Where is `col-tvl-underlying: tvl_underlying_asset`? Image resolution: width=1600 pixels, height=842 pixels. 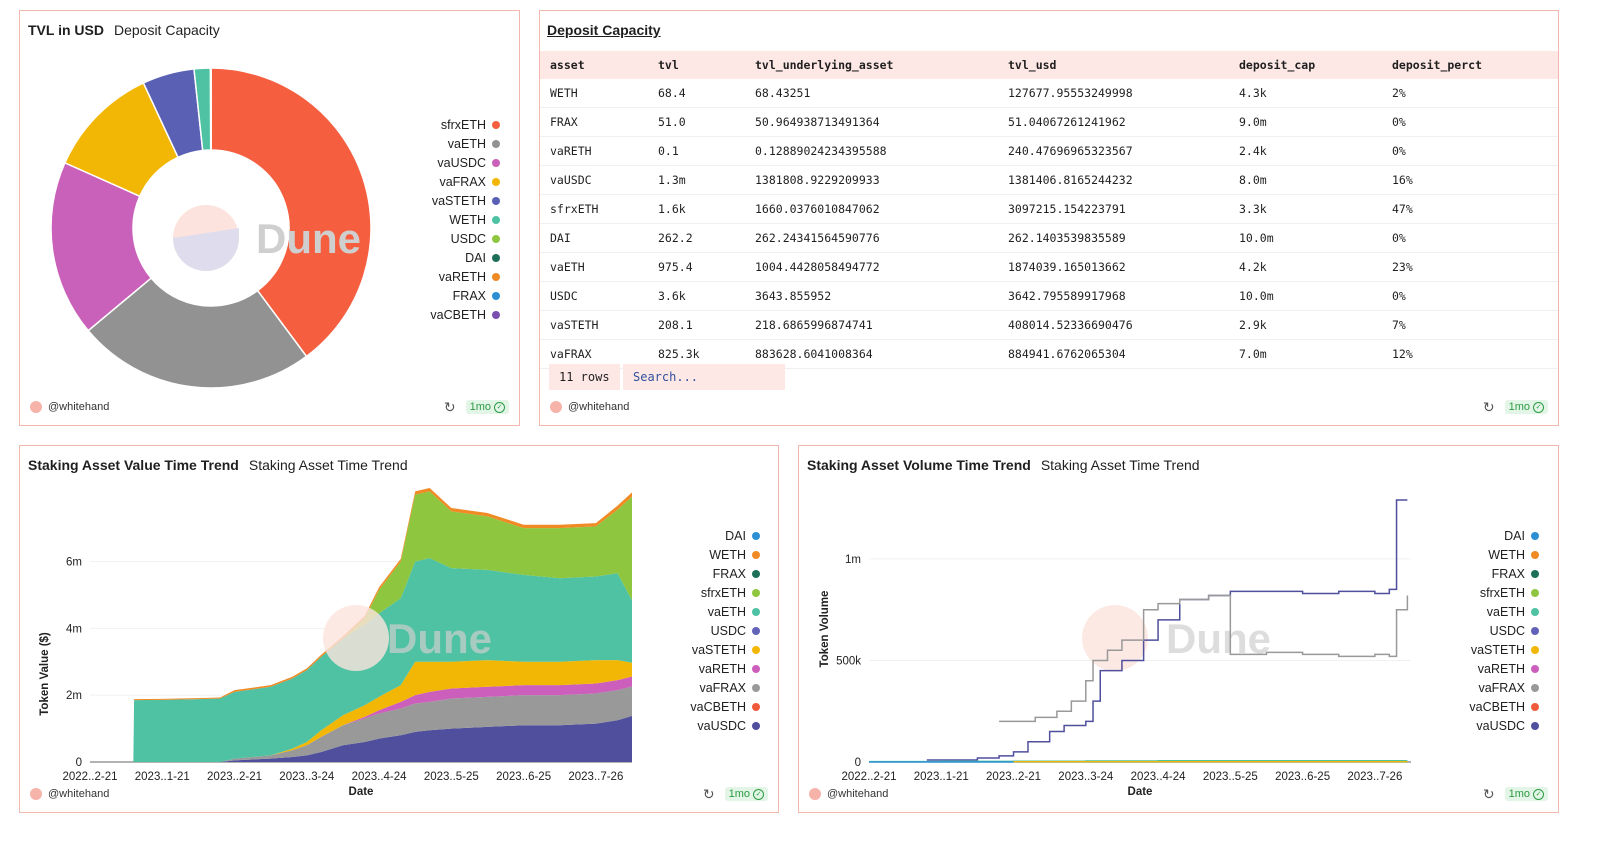 col-tvl-underlying: tvl_underlying_asset is located at coordinates (871, 65).